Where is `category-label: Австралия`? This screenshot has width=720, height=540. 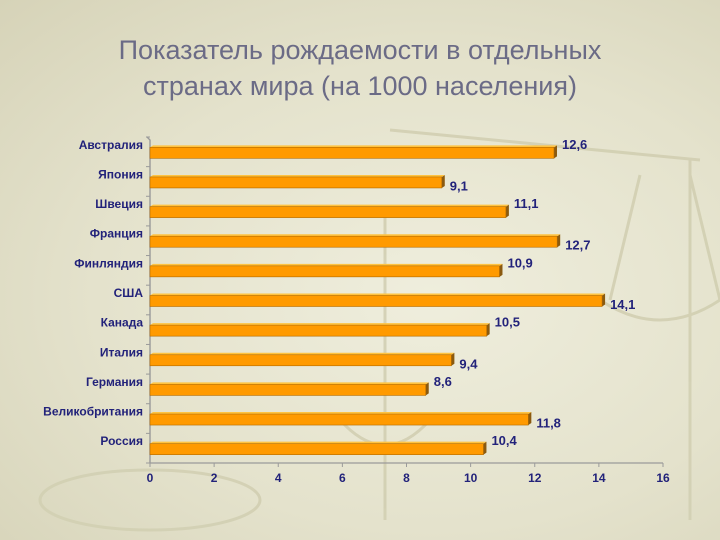
category-label: Австралия is located at coordinates (111, 145).